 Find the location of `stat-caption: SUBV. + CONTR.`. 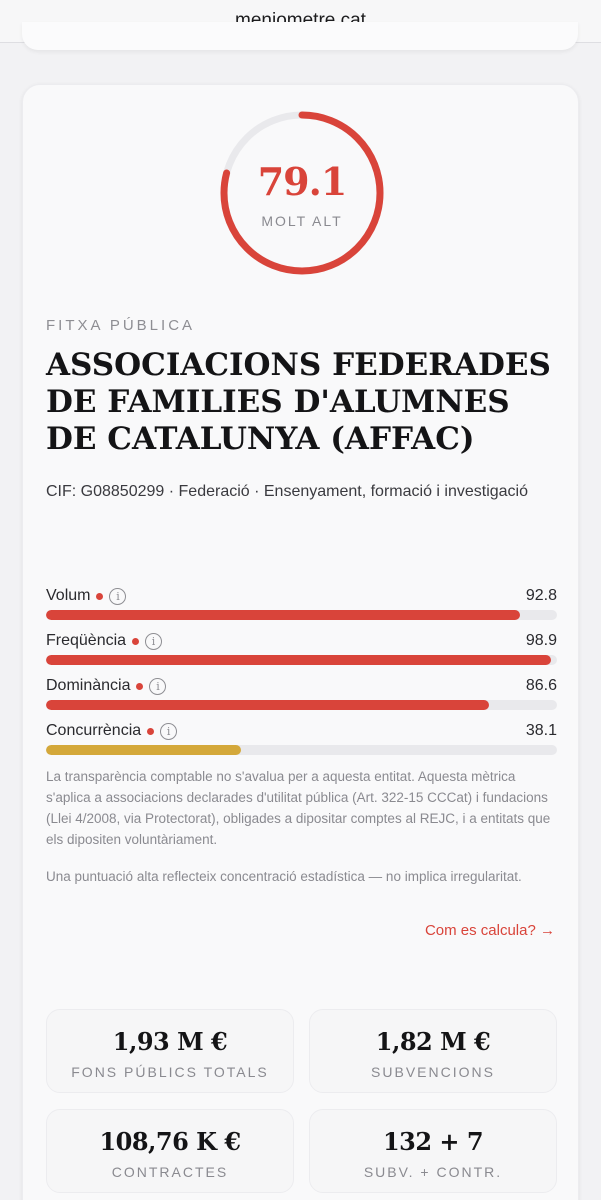

stat-caption: SUBV. + CONTR. is located at coordinates (433, 1172).